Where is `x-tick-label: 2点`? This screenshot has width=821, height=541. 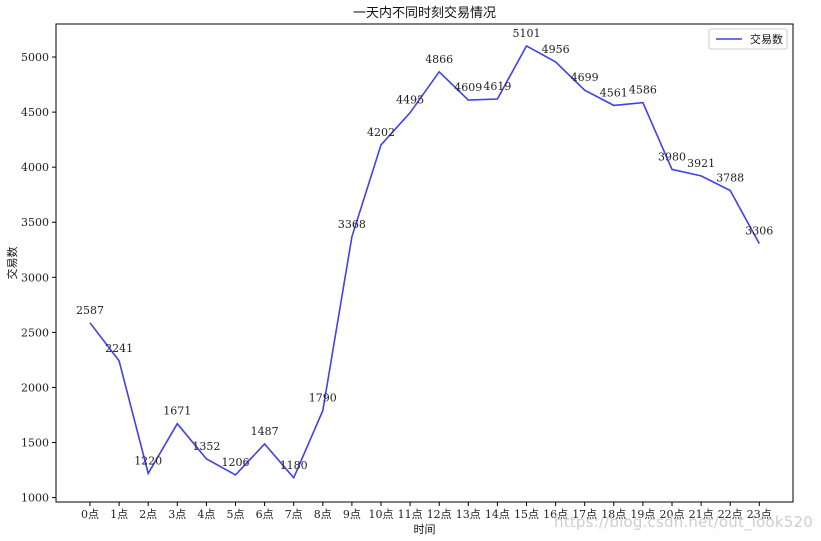 x-tick-label: 2点 is located at coordinates (148, 514).